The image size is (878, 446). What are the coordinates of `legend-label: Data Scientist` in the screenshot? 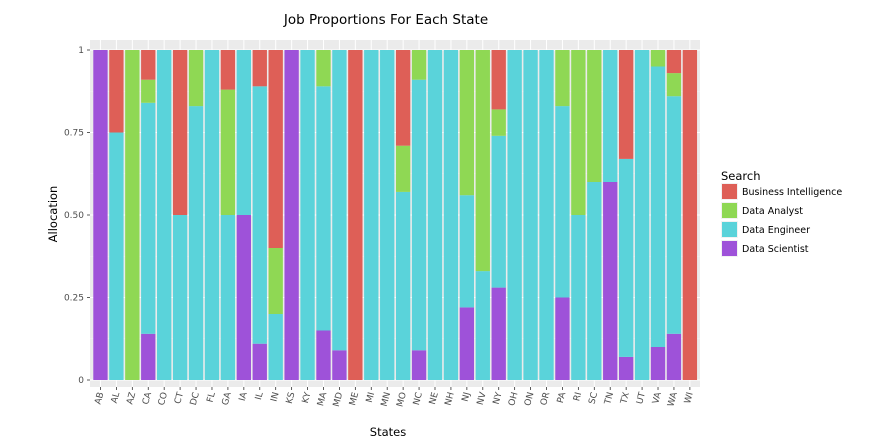 It's located at (775, 249).